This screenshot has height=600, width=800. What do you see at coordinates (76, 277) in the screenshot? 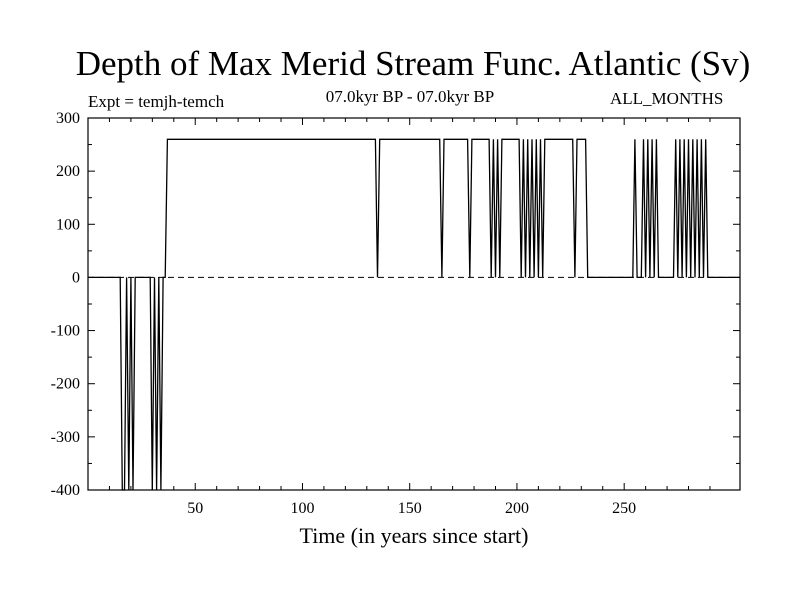
I see `y-tick-label: 0` at bounding box center [76, 277].